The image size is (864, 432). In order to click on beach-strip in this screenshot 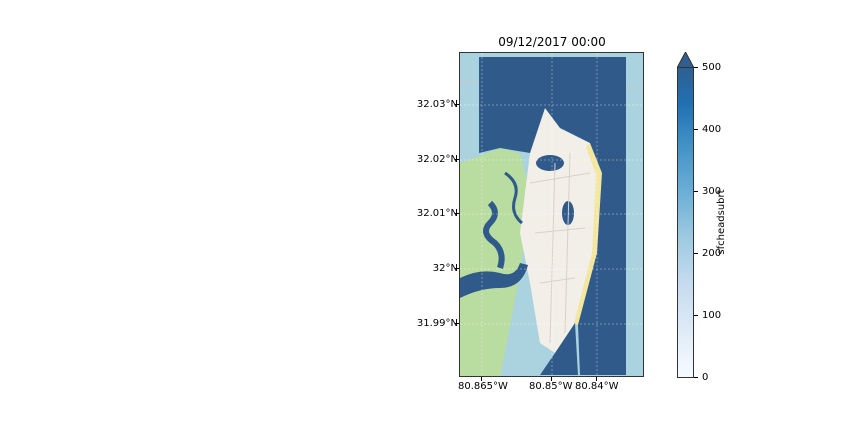, I will do `click(588, 234)`.